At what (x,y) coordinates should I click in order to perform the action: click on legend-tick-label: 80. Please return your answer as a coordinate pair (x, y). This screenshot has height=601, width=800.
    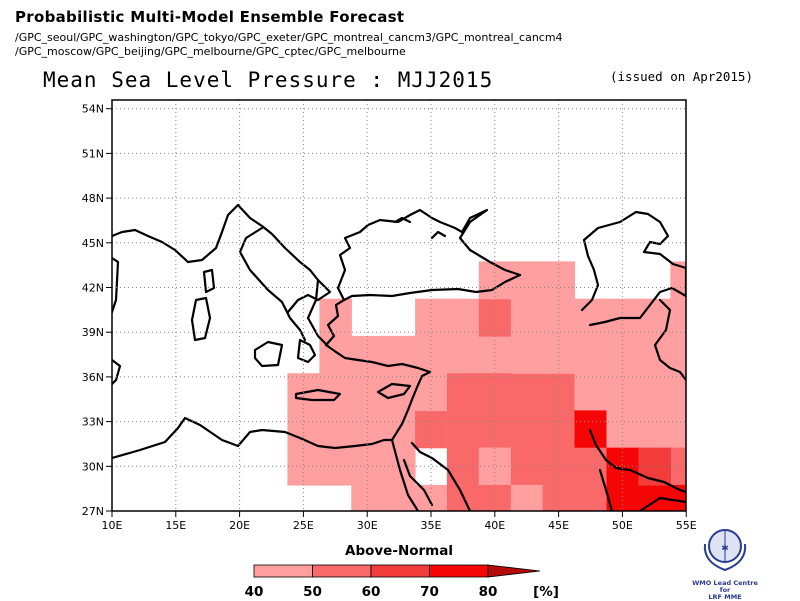
    Looking at the image, I should click on (488, 592).